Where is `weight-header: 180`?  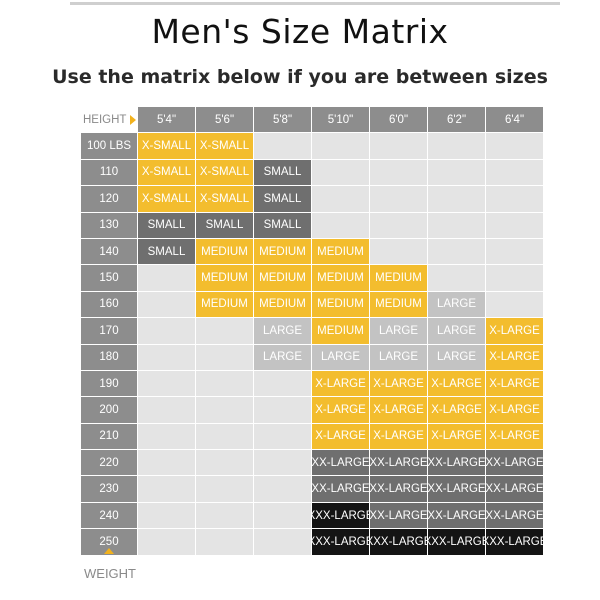
weight-header: 180 is located at coordinates (109, 357).